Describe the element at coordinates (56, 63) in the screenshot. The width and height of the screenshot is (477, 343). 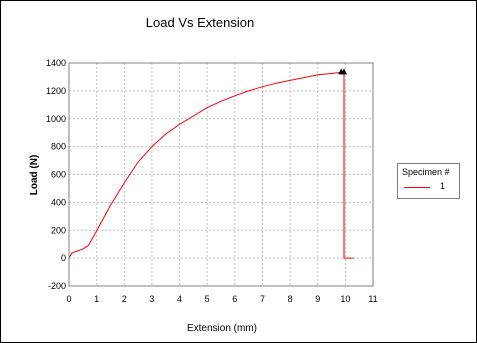
I see `y-tick-label: 1400` at that location.